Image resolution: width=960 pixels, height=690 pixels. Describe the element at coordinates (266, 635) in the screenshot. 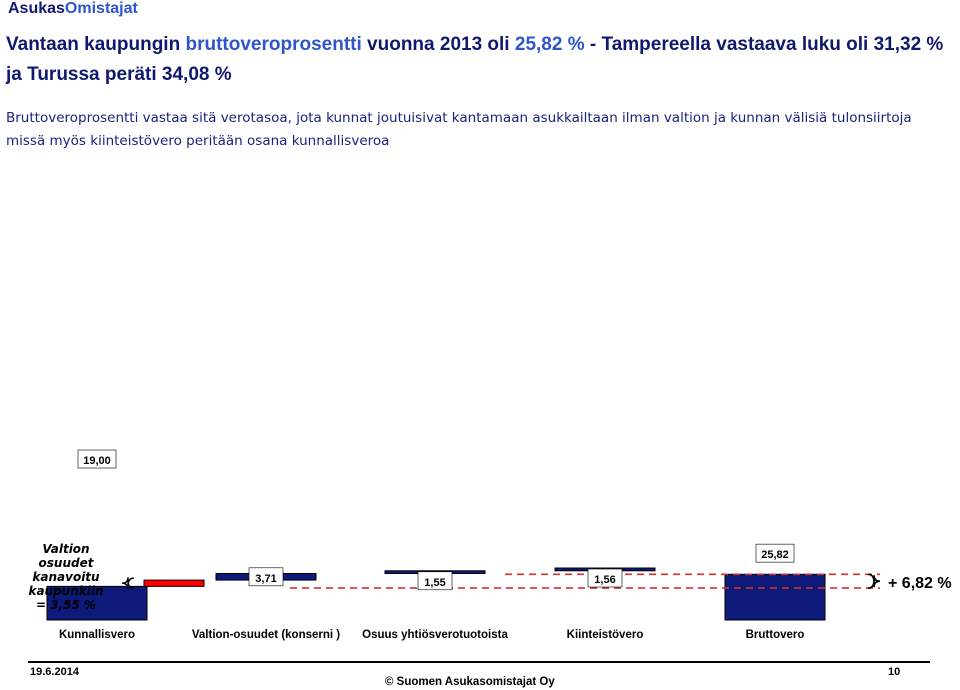

I see `category-label-1: Valtion-osuudet (konserni )` at that location.